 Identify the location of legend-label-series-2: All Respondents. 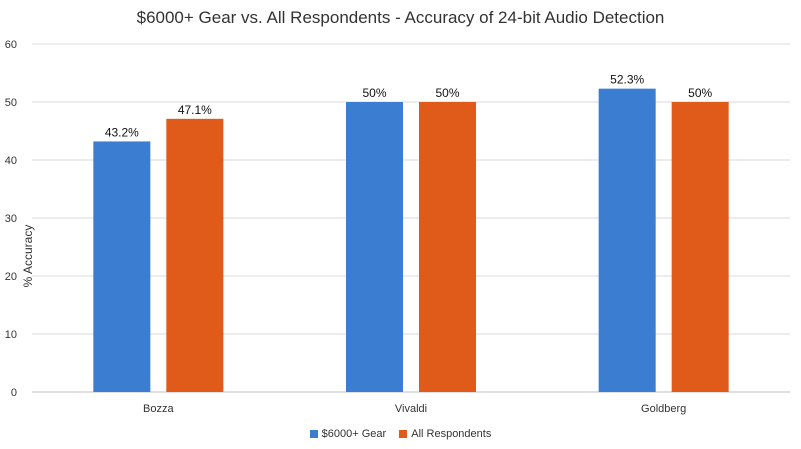
(451, 434).